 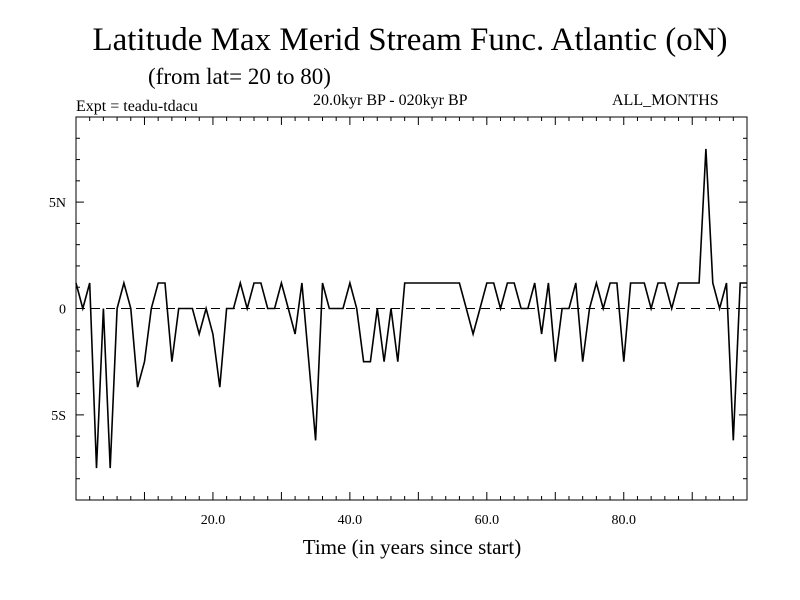 I want to click on x-tick-label: 40.0, so click(x=350, y=520).